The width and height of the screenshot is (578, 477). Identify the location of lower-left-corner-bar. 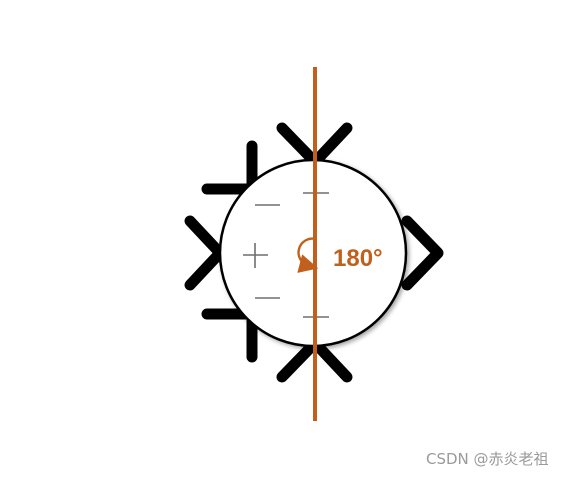
(229, 335).